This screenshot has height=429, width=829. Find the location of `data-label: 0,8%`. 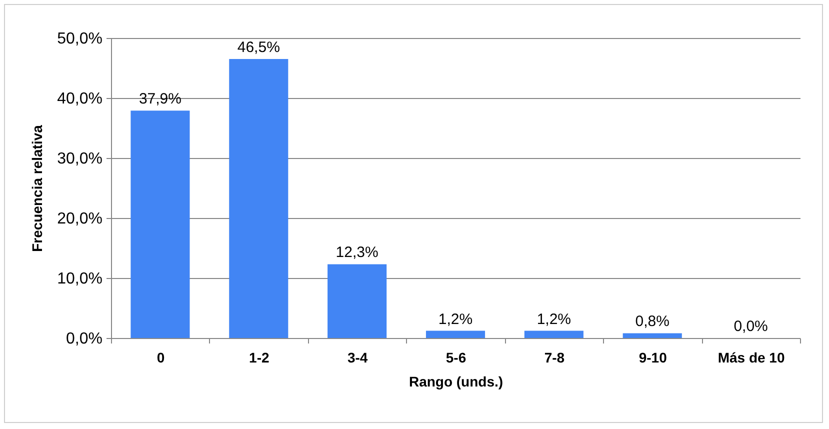

data-label: 0,8% is located at coordinates (652, 321).